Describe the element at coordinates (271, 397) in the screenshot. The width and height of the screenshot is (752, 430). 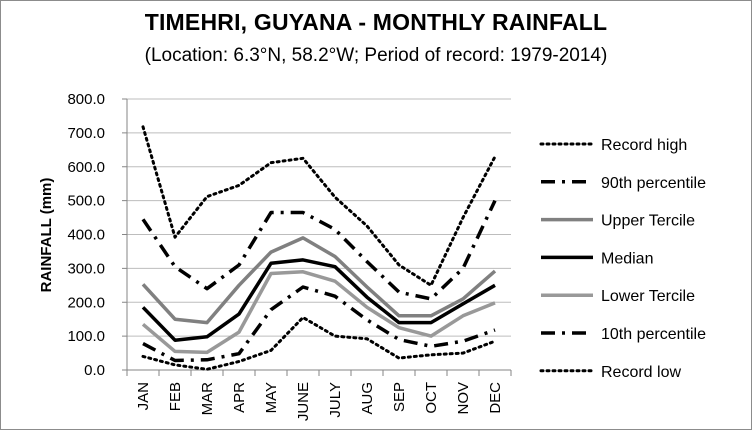
I see `x-tick-label: MAY` at that location.